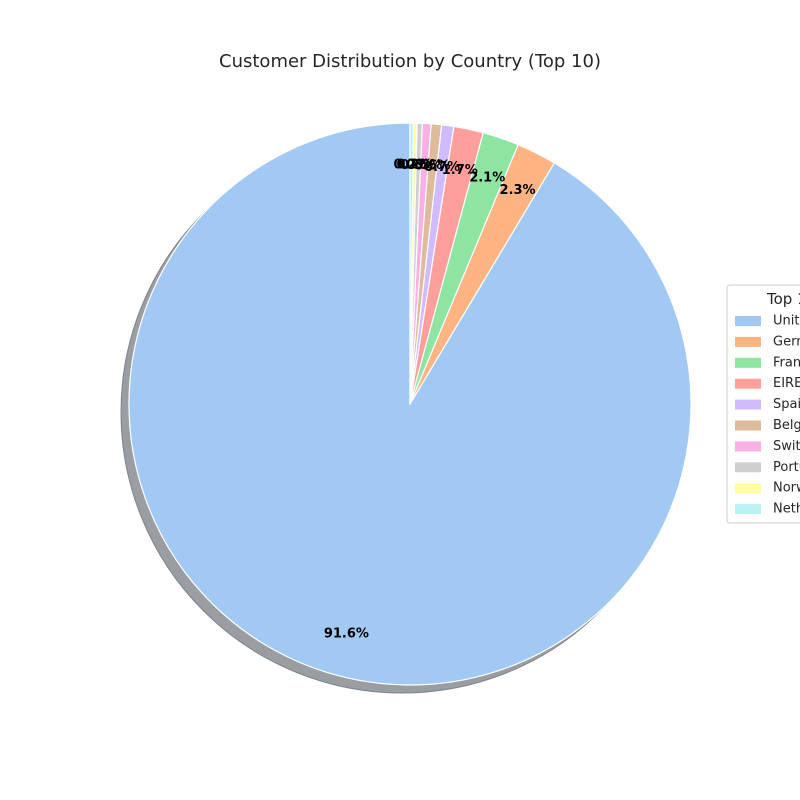 This screenshot has width=800, height=800. Describe the element at coordinates (518, 190) in the screenshot. I see `pct-label-germany: 2.3%` at that location.